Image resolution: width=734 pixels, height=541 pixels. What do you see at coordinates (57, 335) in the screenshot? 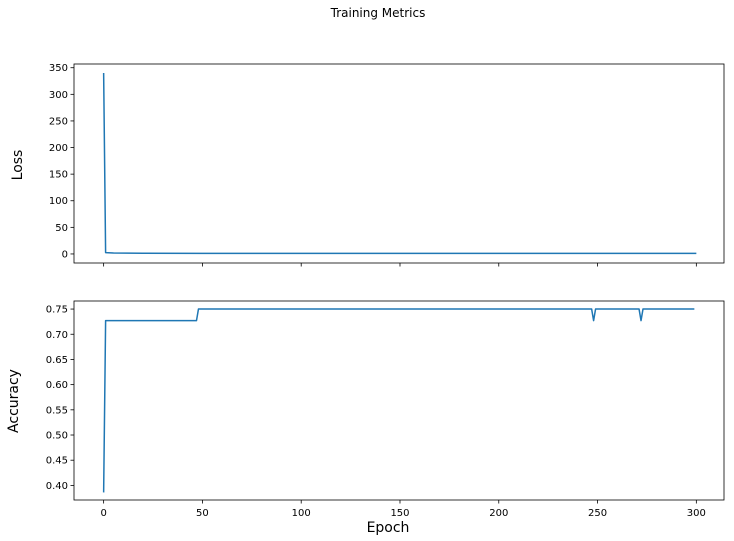
I see `y-tick-label: 0.70` at bounding box center [57, 335].